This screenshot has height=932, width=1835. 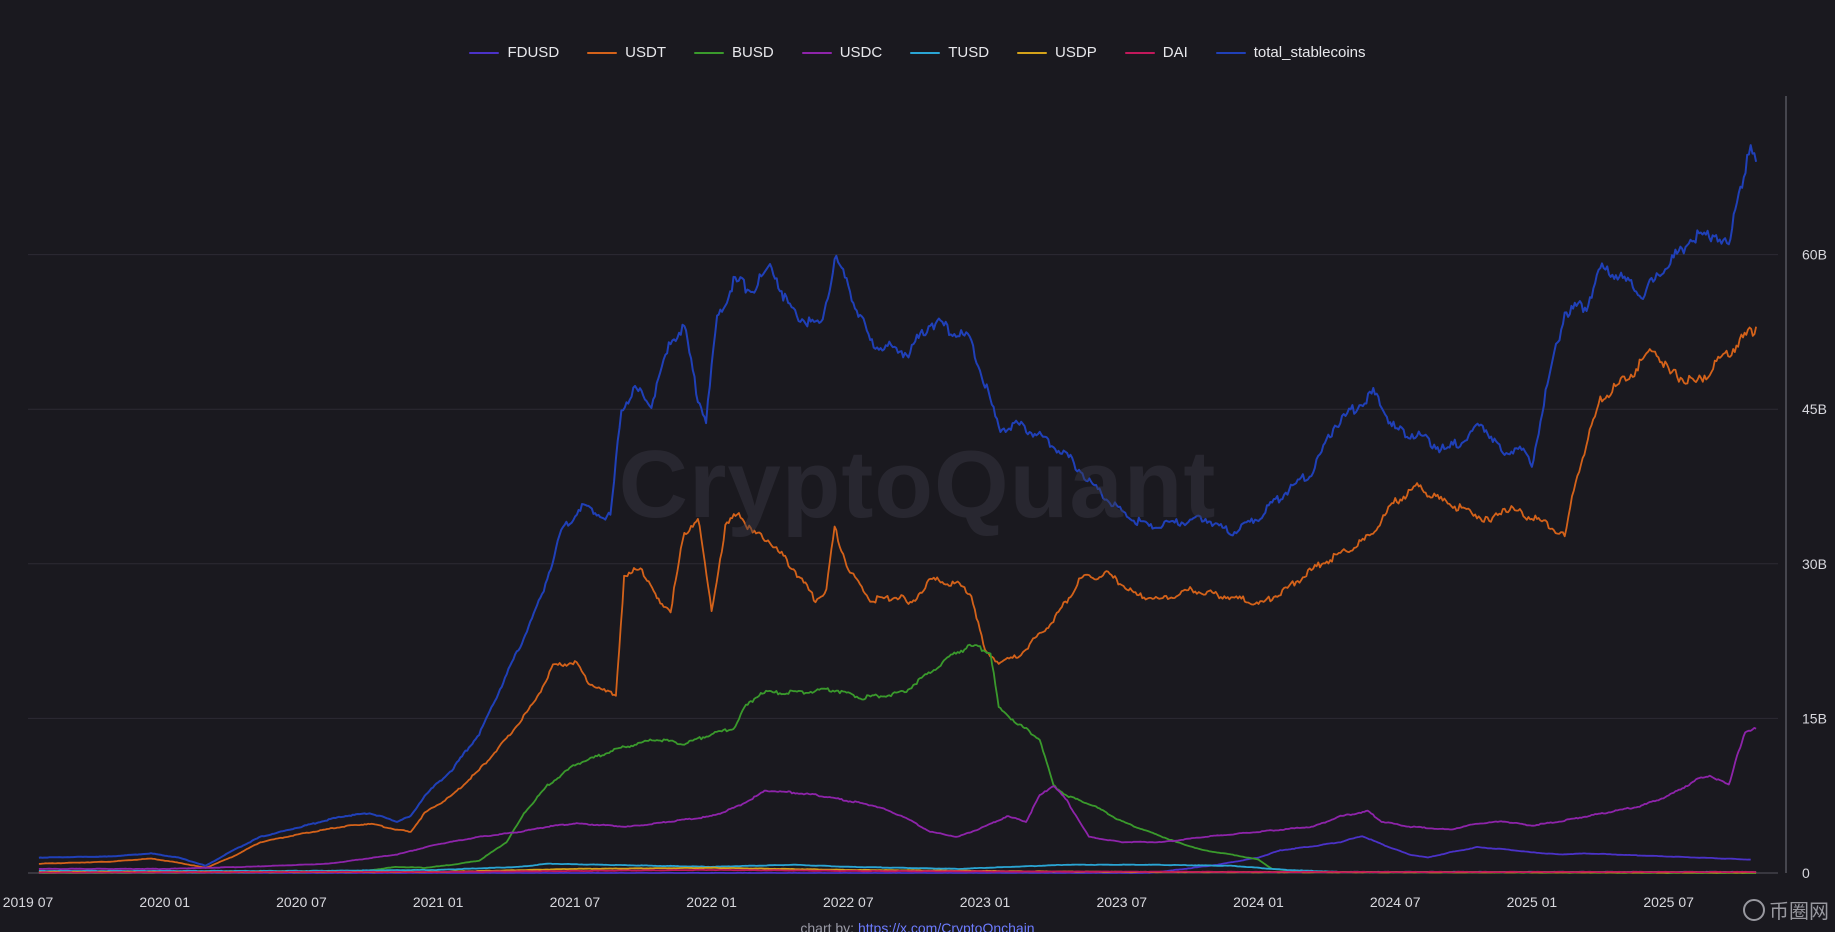 I want to click on x-tick-label: 2022 01, so click(x=711, y=902).